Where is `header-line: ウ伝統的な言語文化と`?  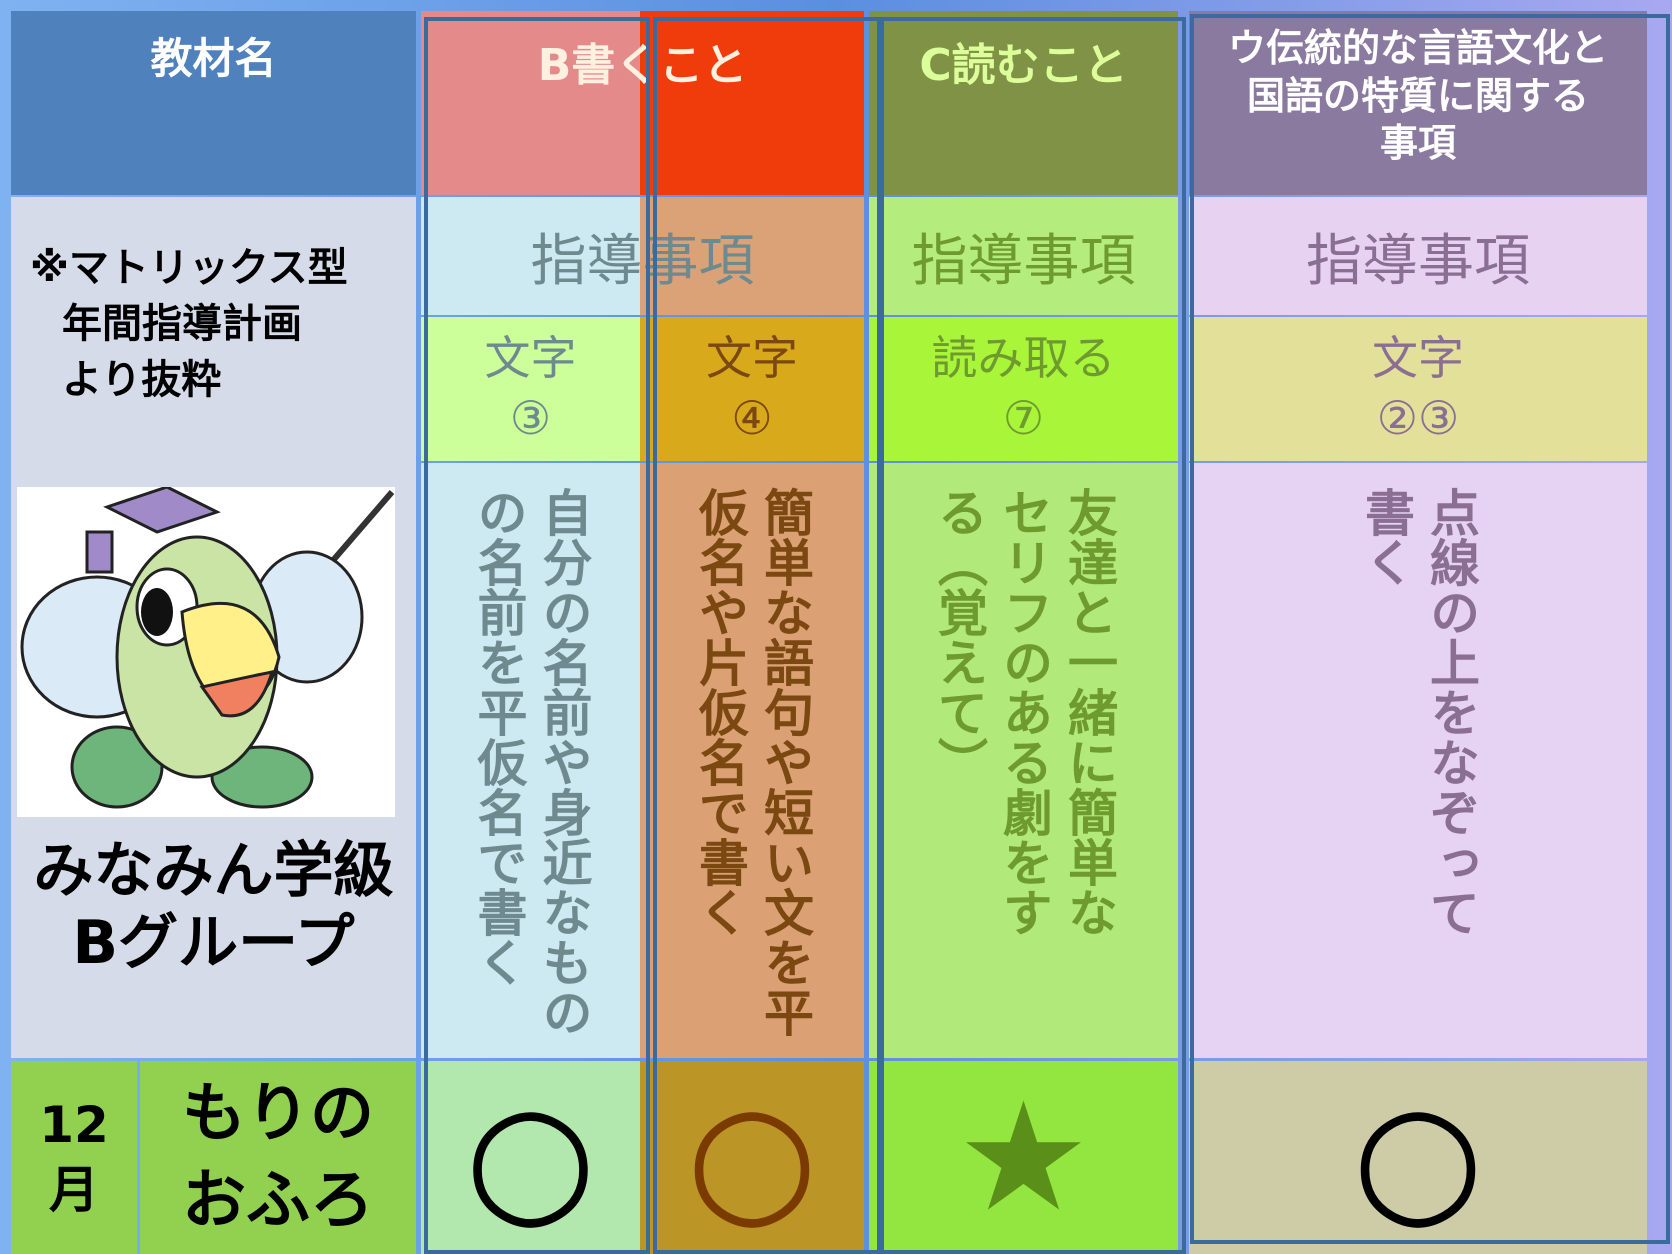
header-line: ウ伝統的な言語文化と is located at coordinates (1417, 48).